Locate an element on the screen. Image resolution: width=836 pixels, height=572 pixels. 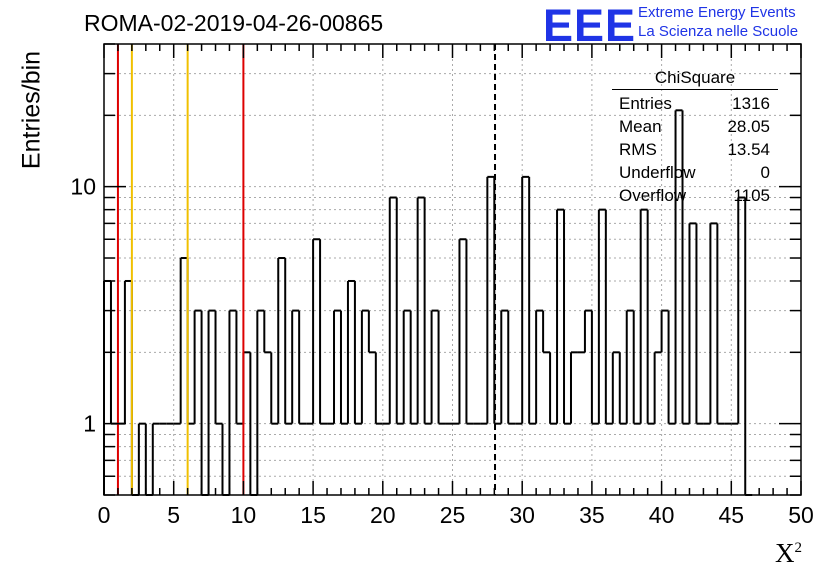
x-tick-label: 35 is located at coordinates (592, 515).